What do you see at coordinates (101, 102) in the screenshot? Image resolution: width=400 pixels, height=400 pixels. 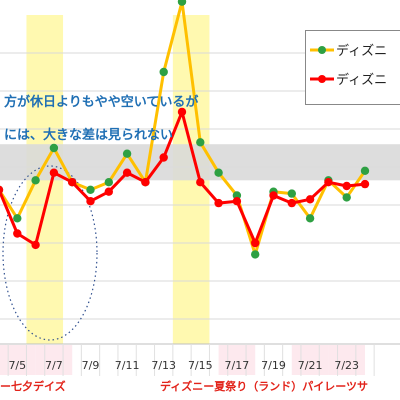 I see `annotation-line-1: 方が休日よりもやや空いているが` at bounding box center [101, 102].